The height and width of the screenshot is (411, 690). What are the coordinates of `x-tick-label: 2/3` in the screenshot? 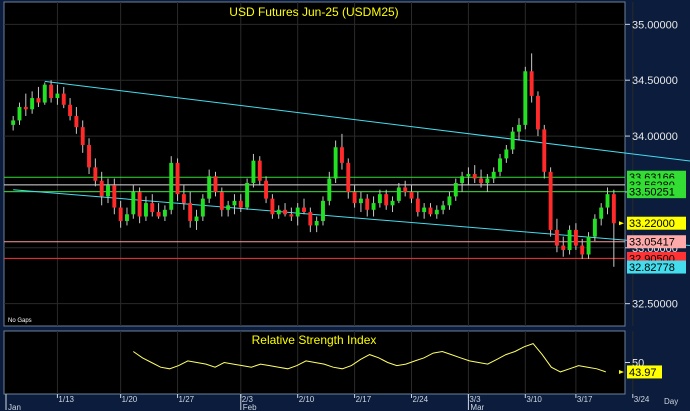 It's located at (248, 399).